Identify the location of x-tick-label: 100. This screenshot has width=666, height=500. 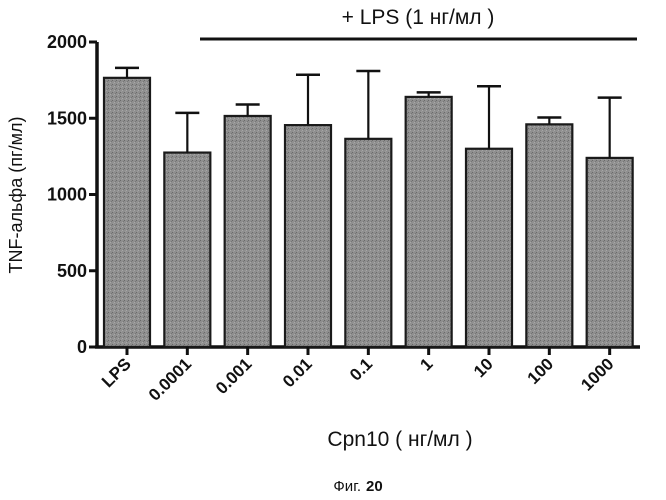
(540, 370).